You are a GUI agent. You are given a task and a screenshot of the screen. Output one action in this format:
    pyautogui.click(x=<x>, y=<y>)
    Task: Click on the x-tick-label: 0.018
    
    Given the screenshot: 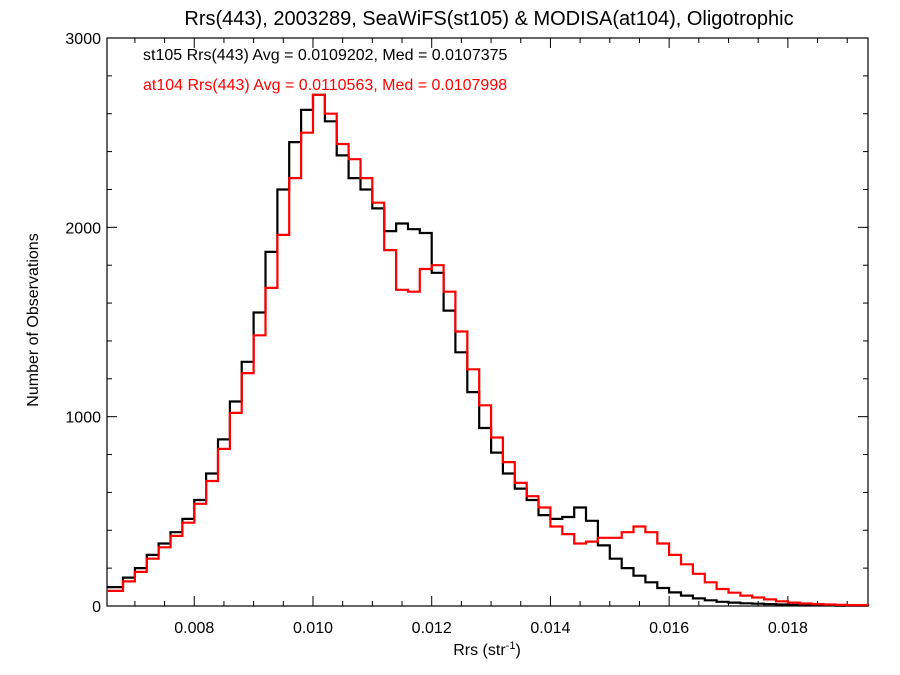 What is the action you would take?
    pyautogui.click(x=788, y=628)
    